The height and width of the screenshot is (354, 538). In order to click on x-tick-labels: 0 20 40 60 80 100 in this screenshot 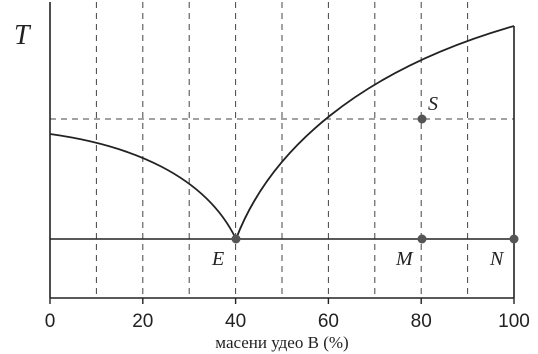, I will do `click(287, 321)`.